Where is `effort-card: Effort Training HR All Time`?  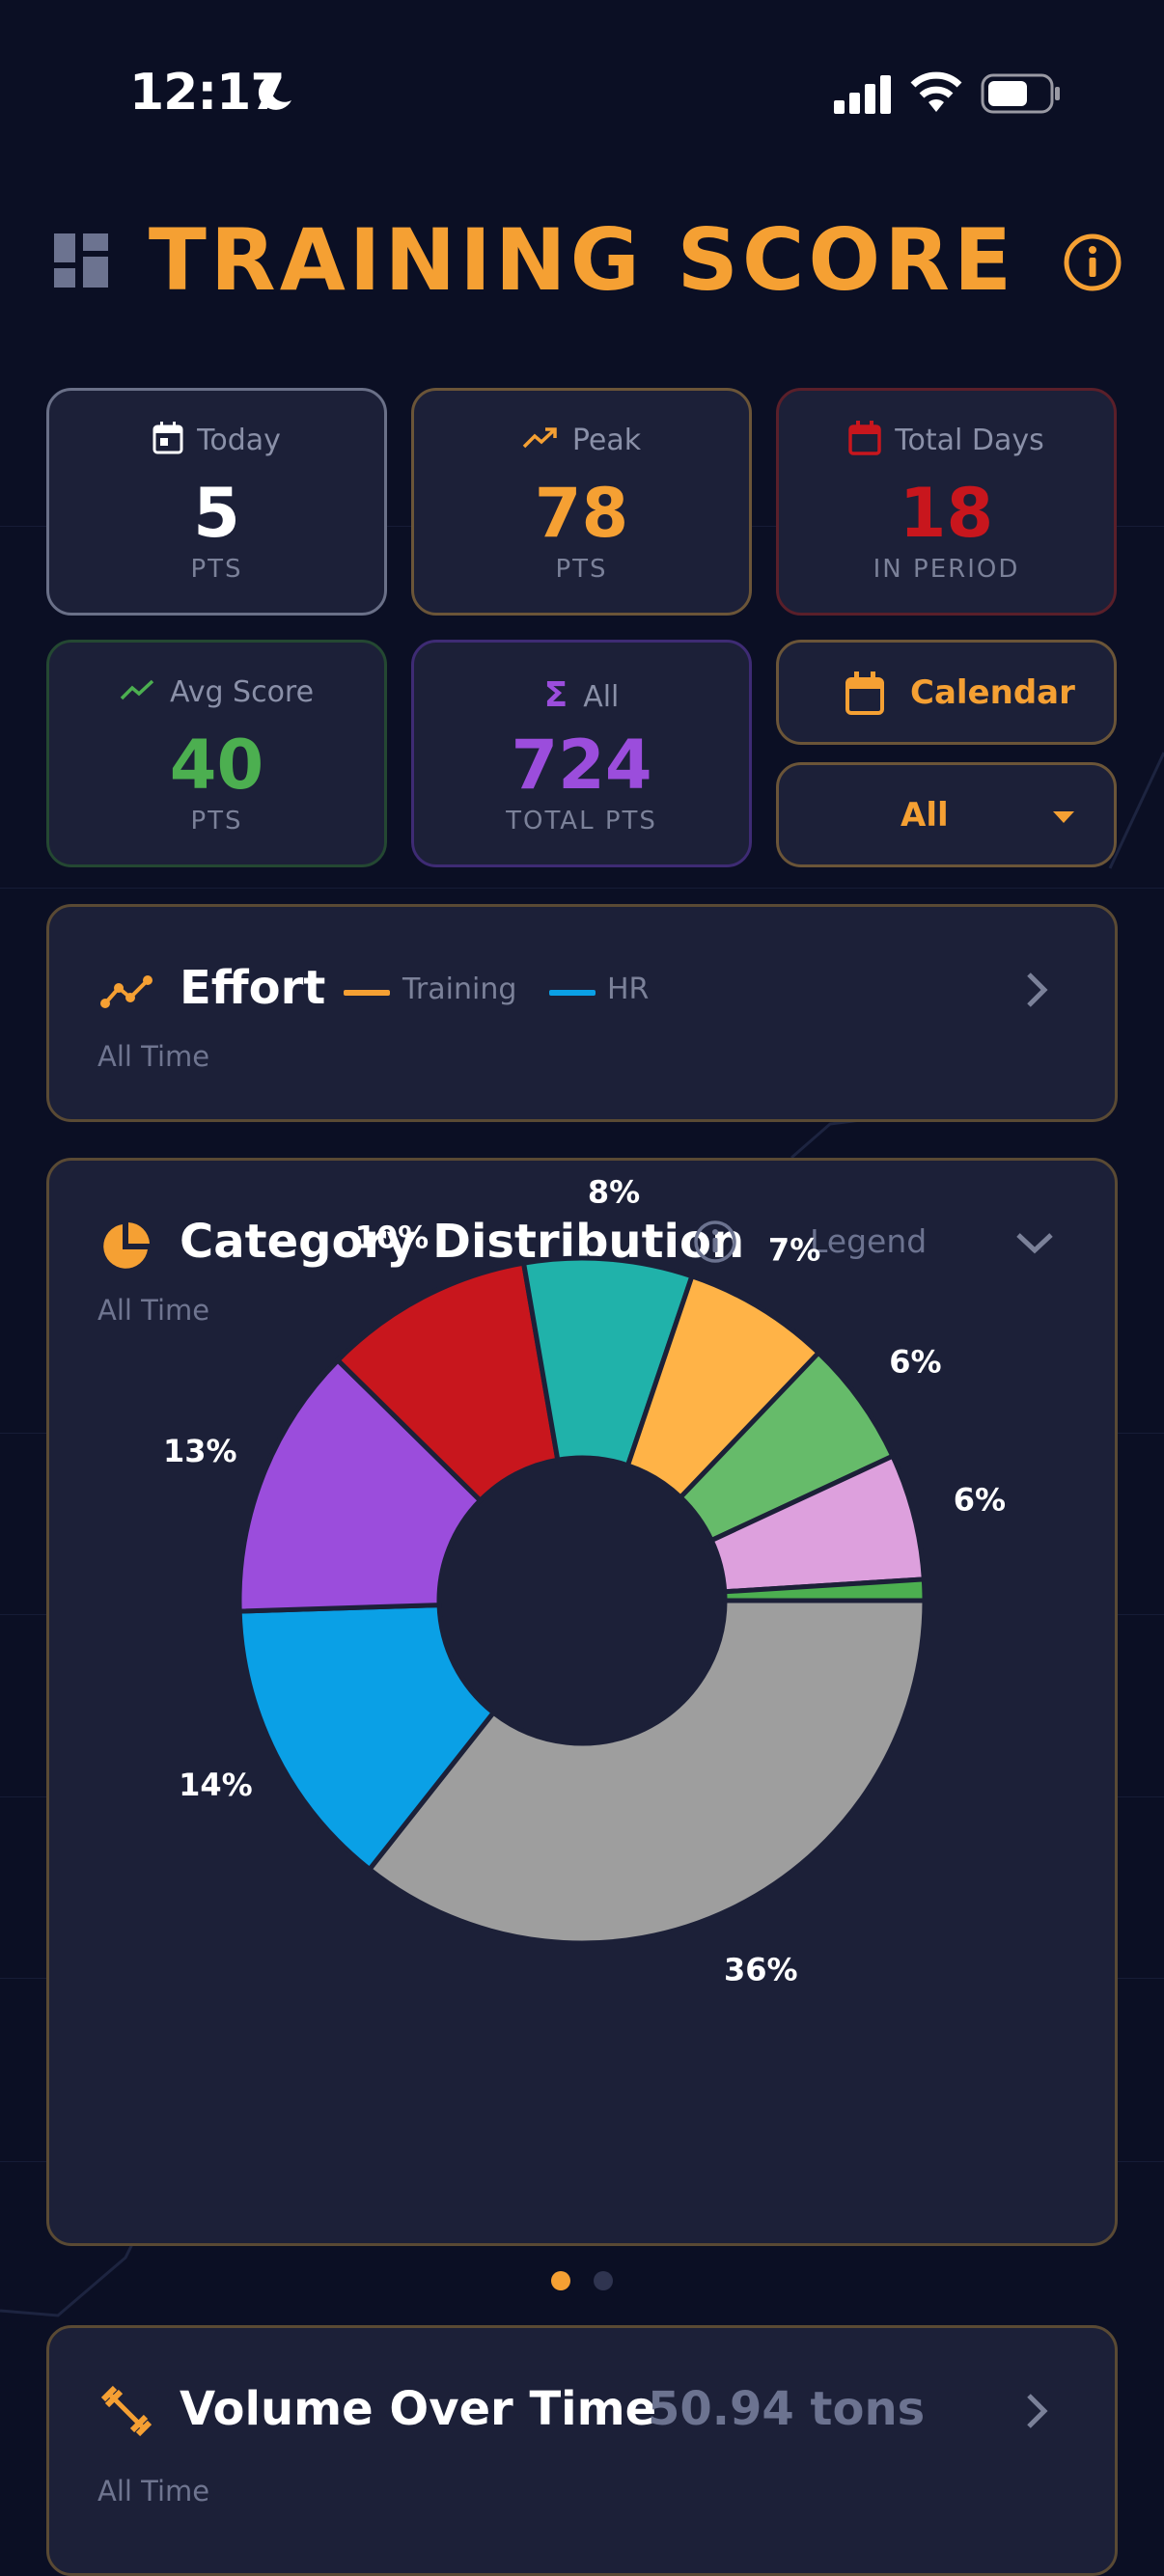
effort-card: Effort Training HR All Time is located at coordinates (582, 1013).